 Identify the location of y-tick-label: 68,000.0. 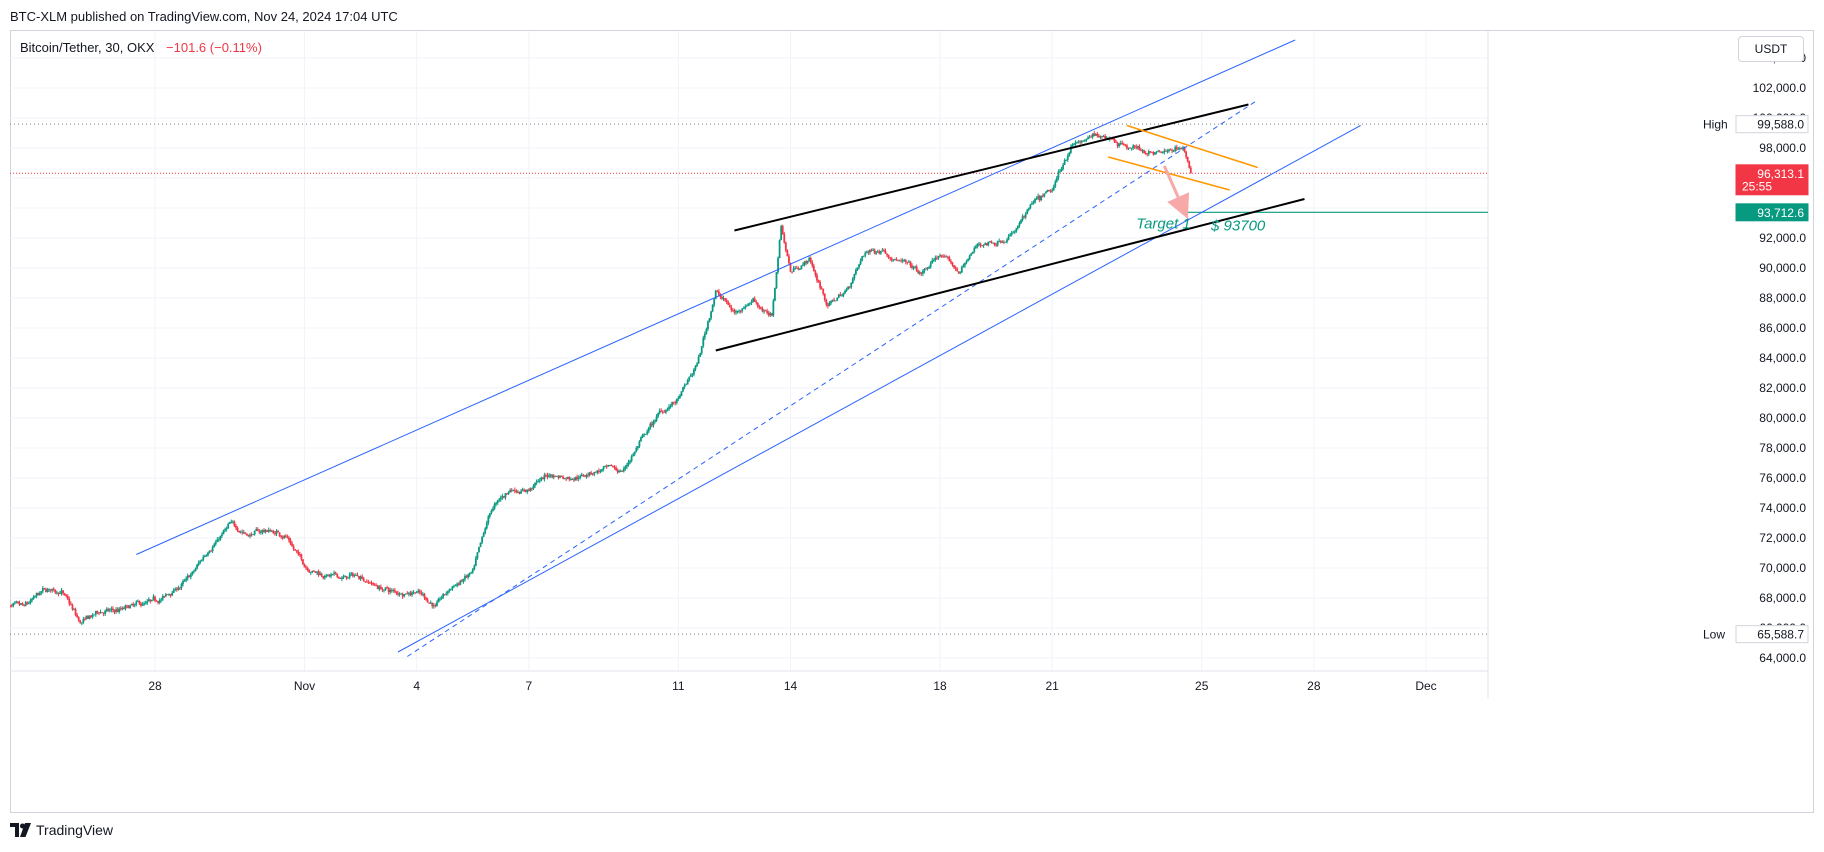
(1782, 598).